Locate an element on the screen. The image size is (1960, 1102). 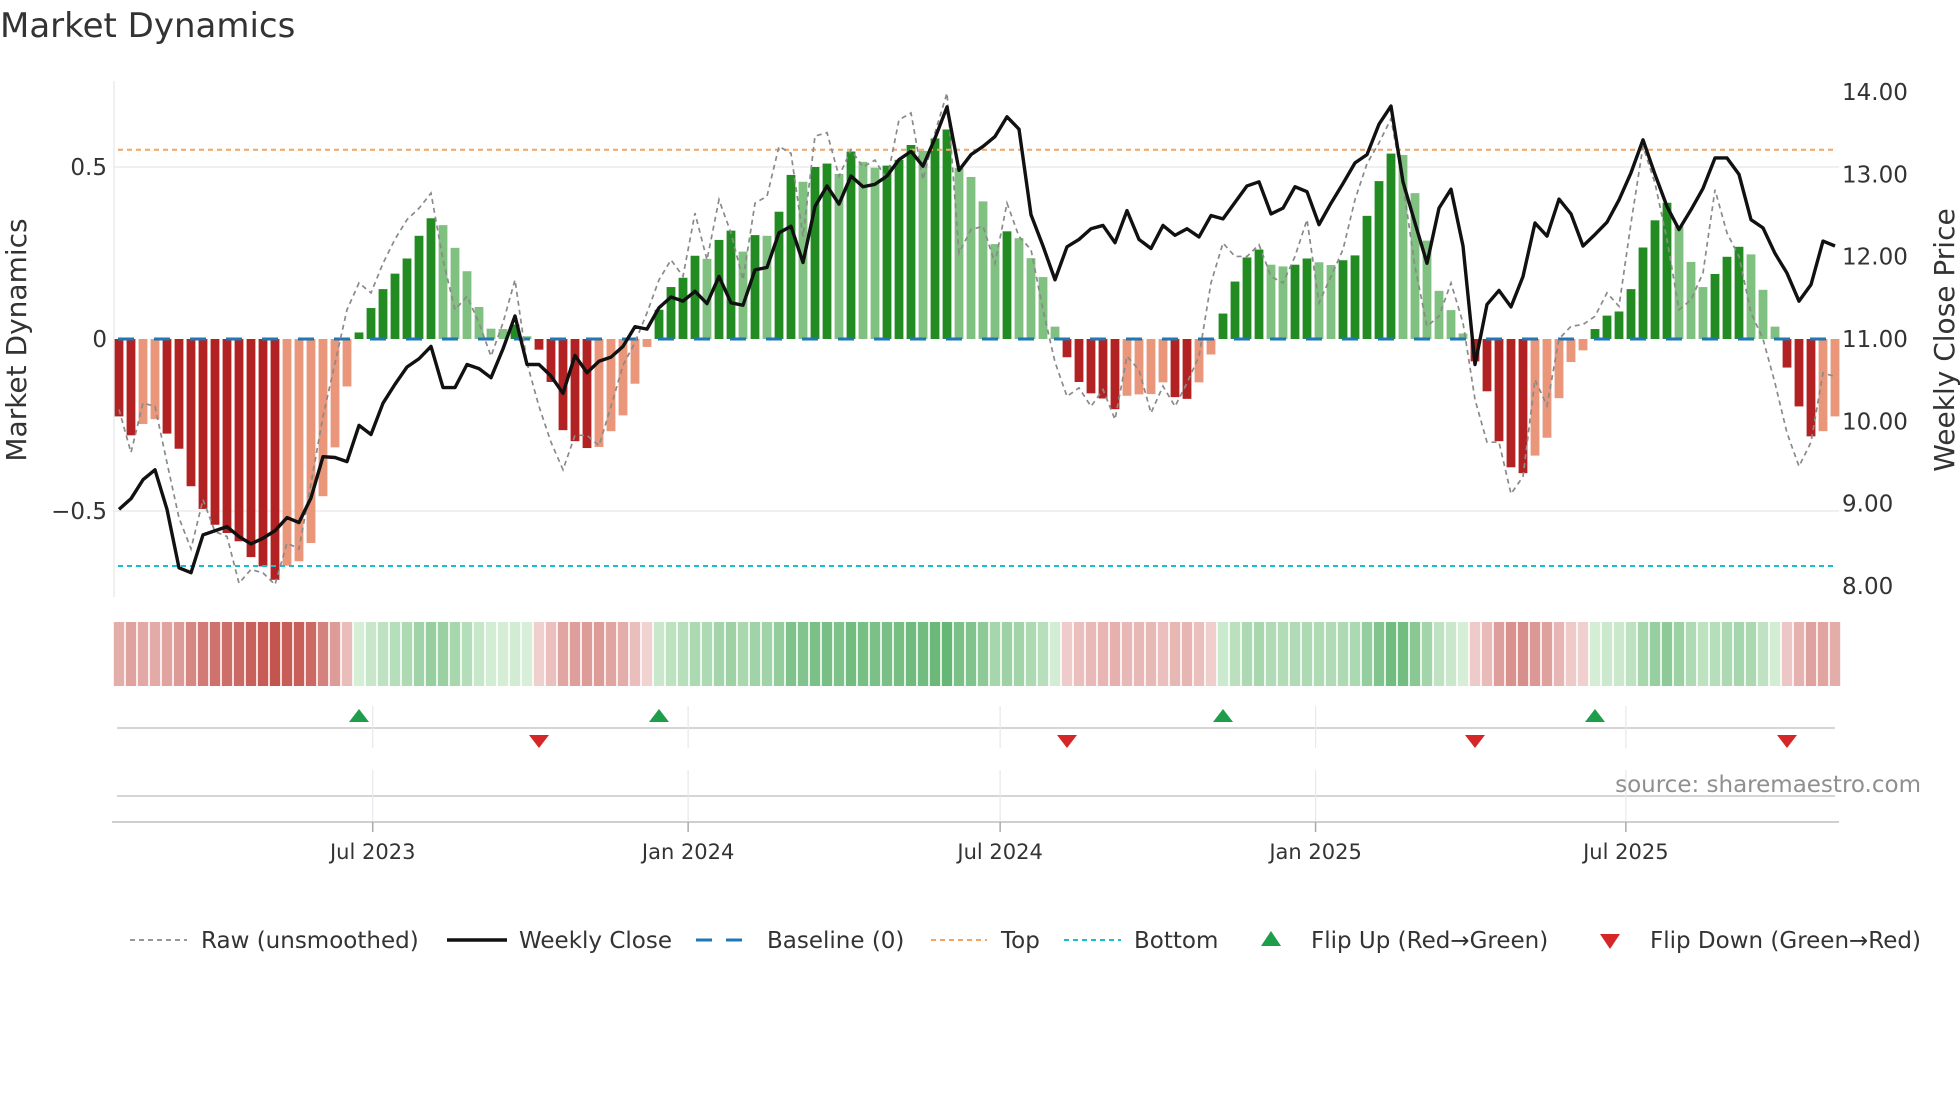
legend-flip-down-label: Flip Down (Green→Red) is located at coordinates (1785, 941).